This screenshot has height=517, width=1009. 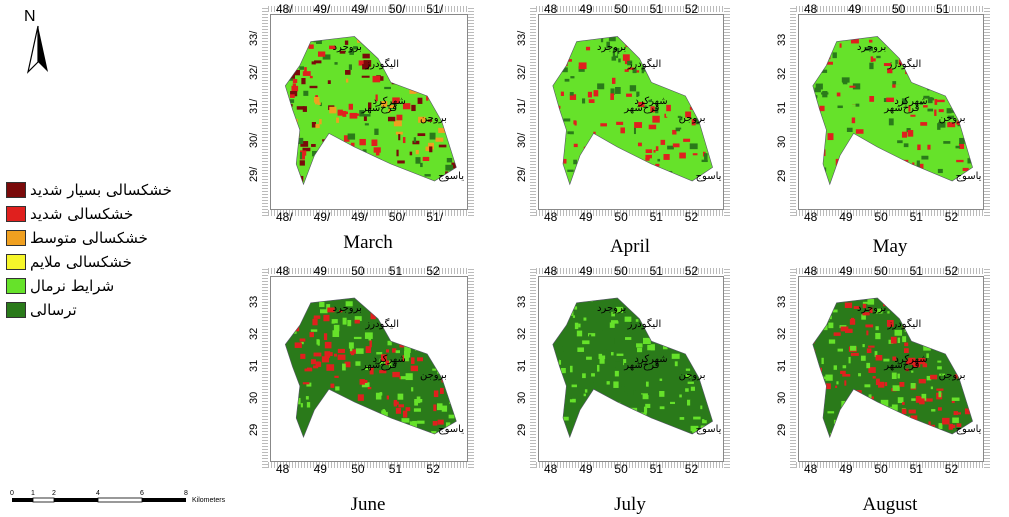 I want to click on panel-title: July, so click(x=630, y=504).